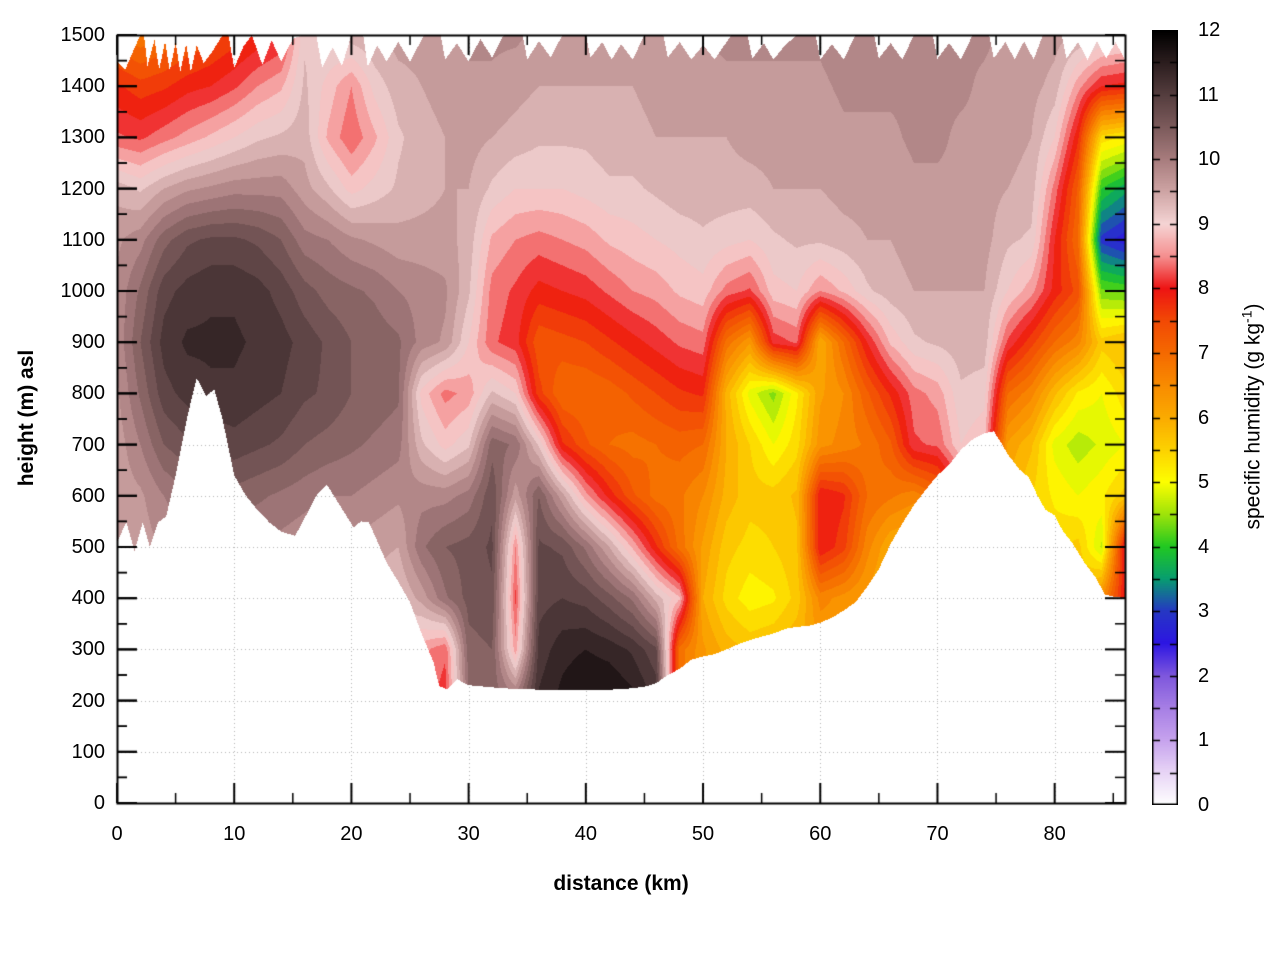 This screenshot has width=1280, height=960. Describe the element at coordinates (83, 291) in the screenshot. I see `y-tick-label: 1000` at that location.